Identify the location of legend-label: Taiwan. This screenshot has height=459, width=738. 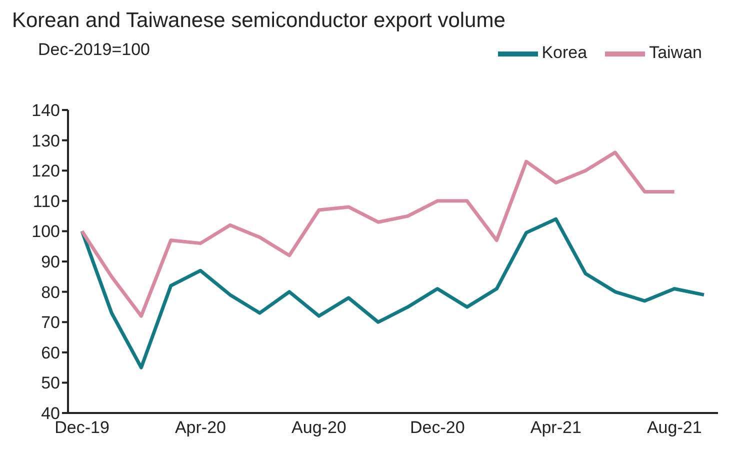
(675, 52).